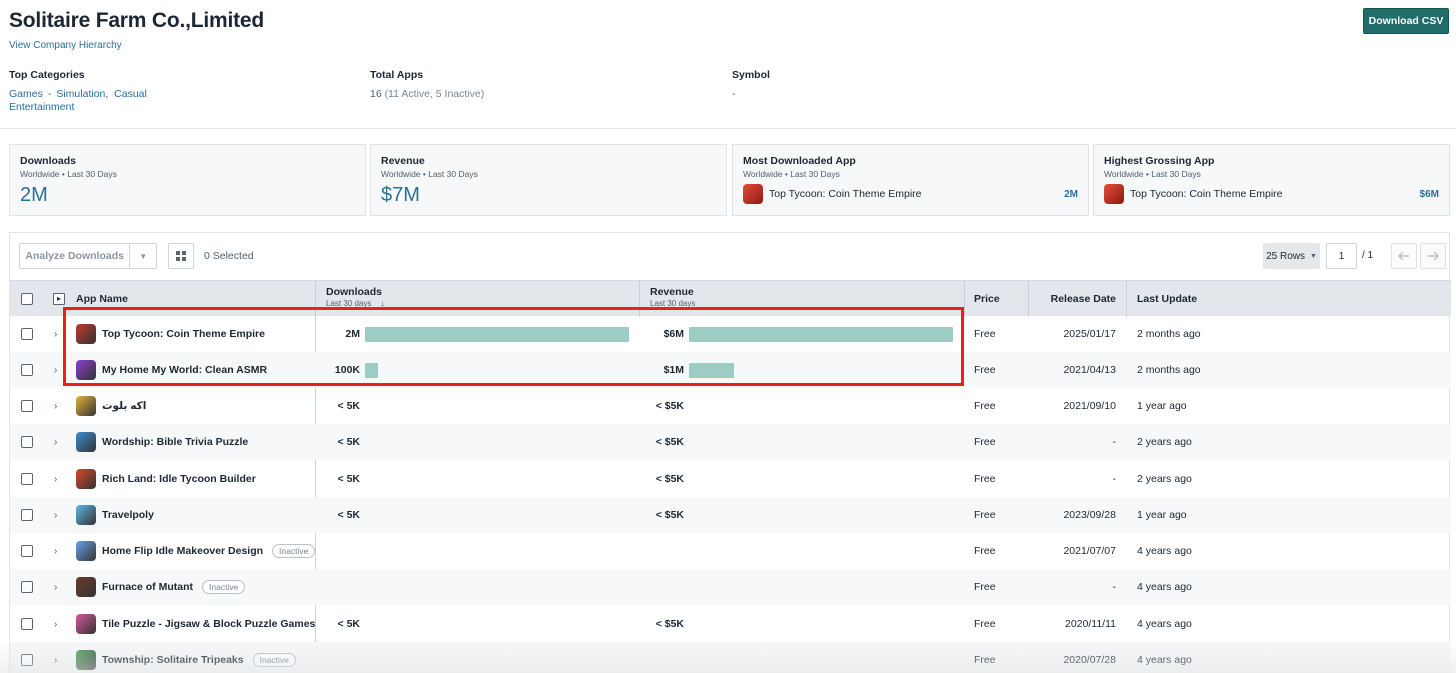 Image resolution: width=1456 pixels, height=673 pixels. What do you see at coordinates (147, 587) in the screenshot?
I see `app-name-link: Furnace of Mutant` at bounding box center [147, 587].